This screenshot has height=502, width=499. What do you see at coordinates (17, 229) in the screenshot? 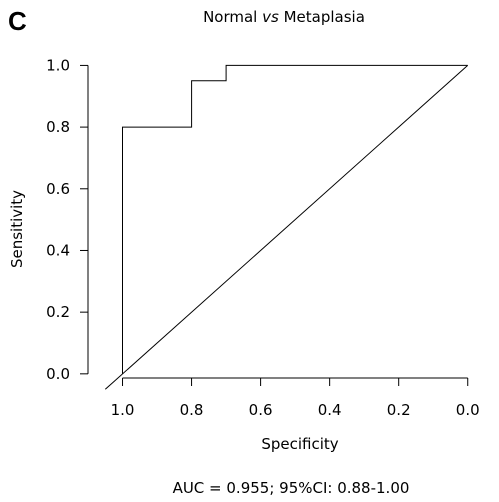
I see `y-axis-label: Sensitivity` at bounding box center [17, 229].